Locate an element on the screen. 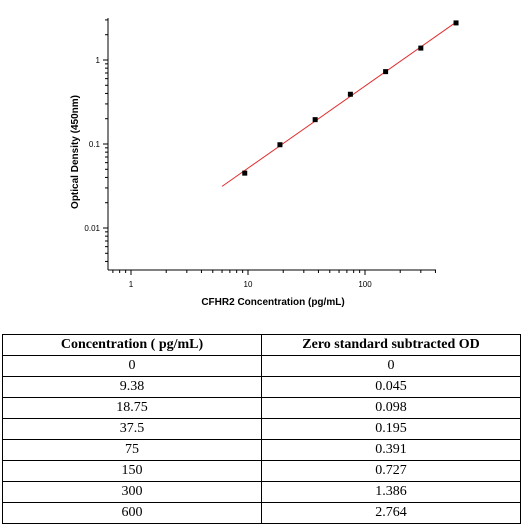  fit-line is located at coordinates (339, 104).